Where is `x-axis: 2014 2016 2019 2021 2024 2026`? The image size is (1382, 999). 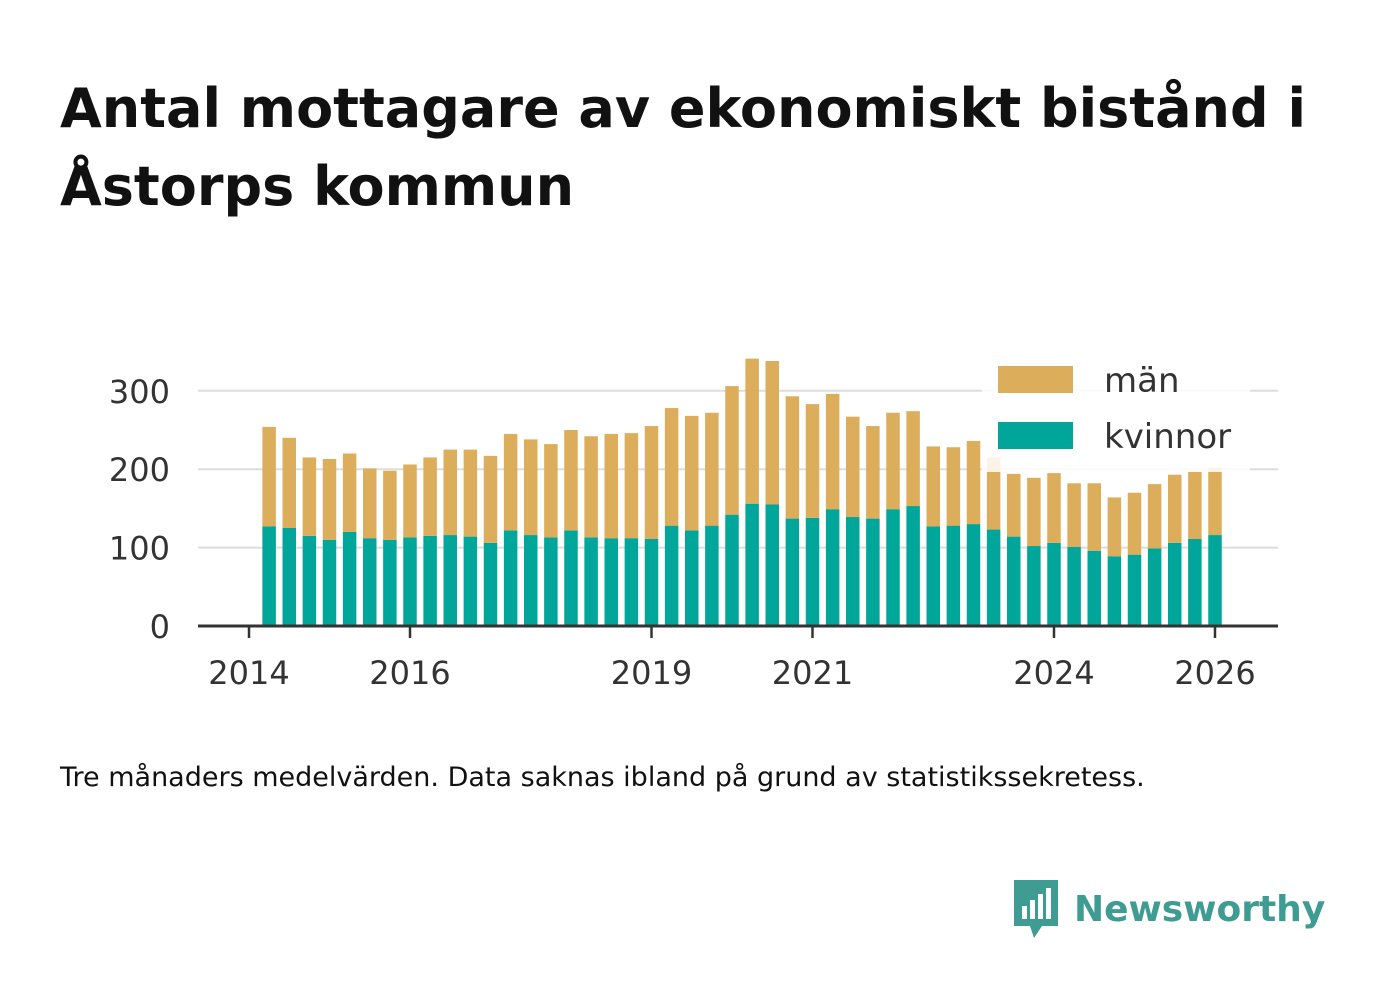 x-axis: 2014 2016 2019 2021 2024 2026 is located at coordinates (738, 658).